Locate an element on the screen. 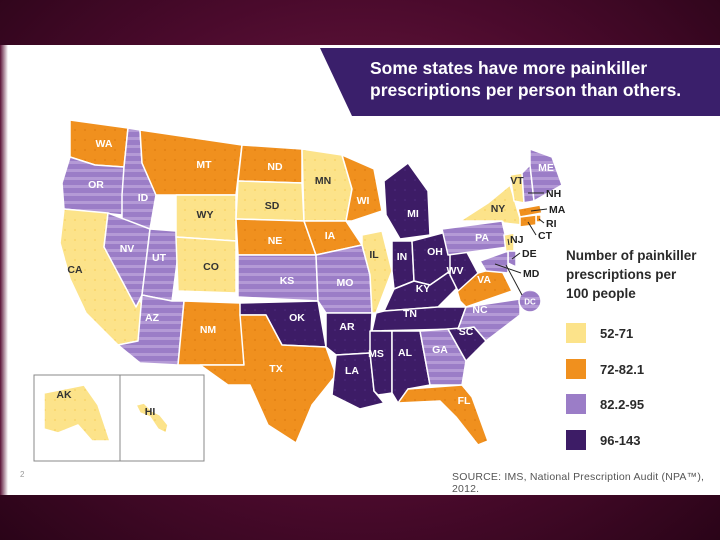 This screenshot has width=720, height=540. state-label-nh: NH is located at coordinates (553, 194).